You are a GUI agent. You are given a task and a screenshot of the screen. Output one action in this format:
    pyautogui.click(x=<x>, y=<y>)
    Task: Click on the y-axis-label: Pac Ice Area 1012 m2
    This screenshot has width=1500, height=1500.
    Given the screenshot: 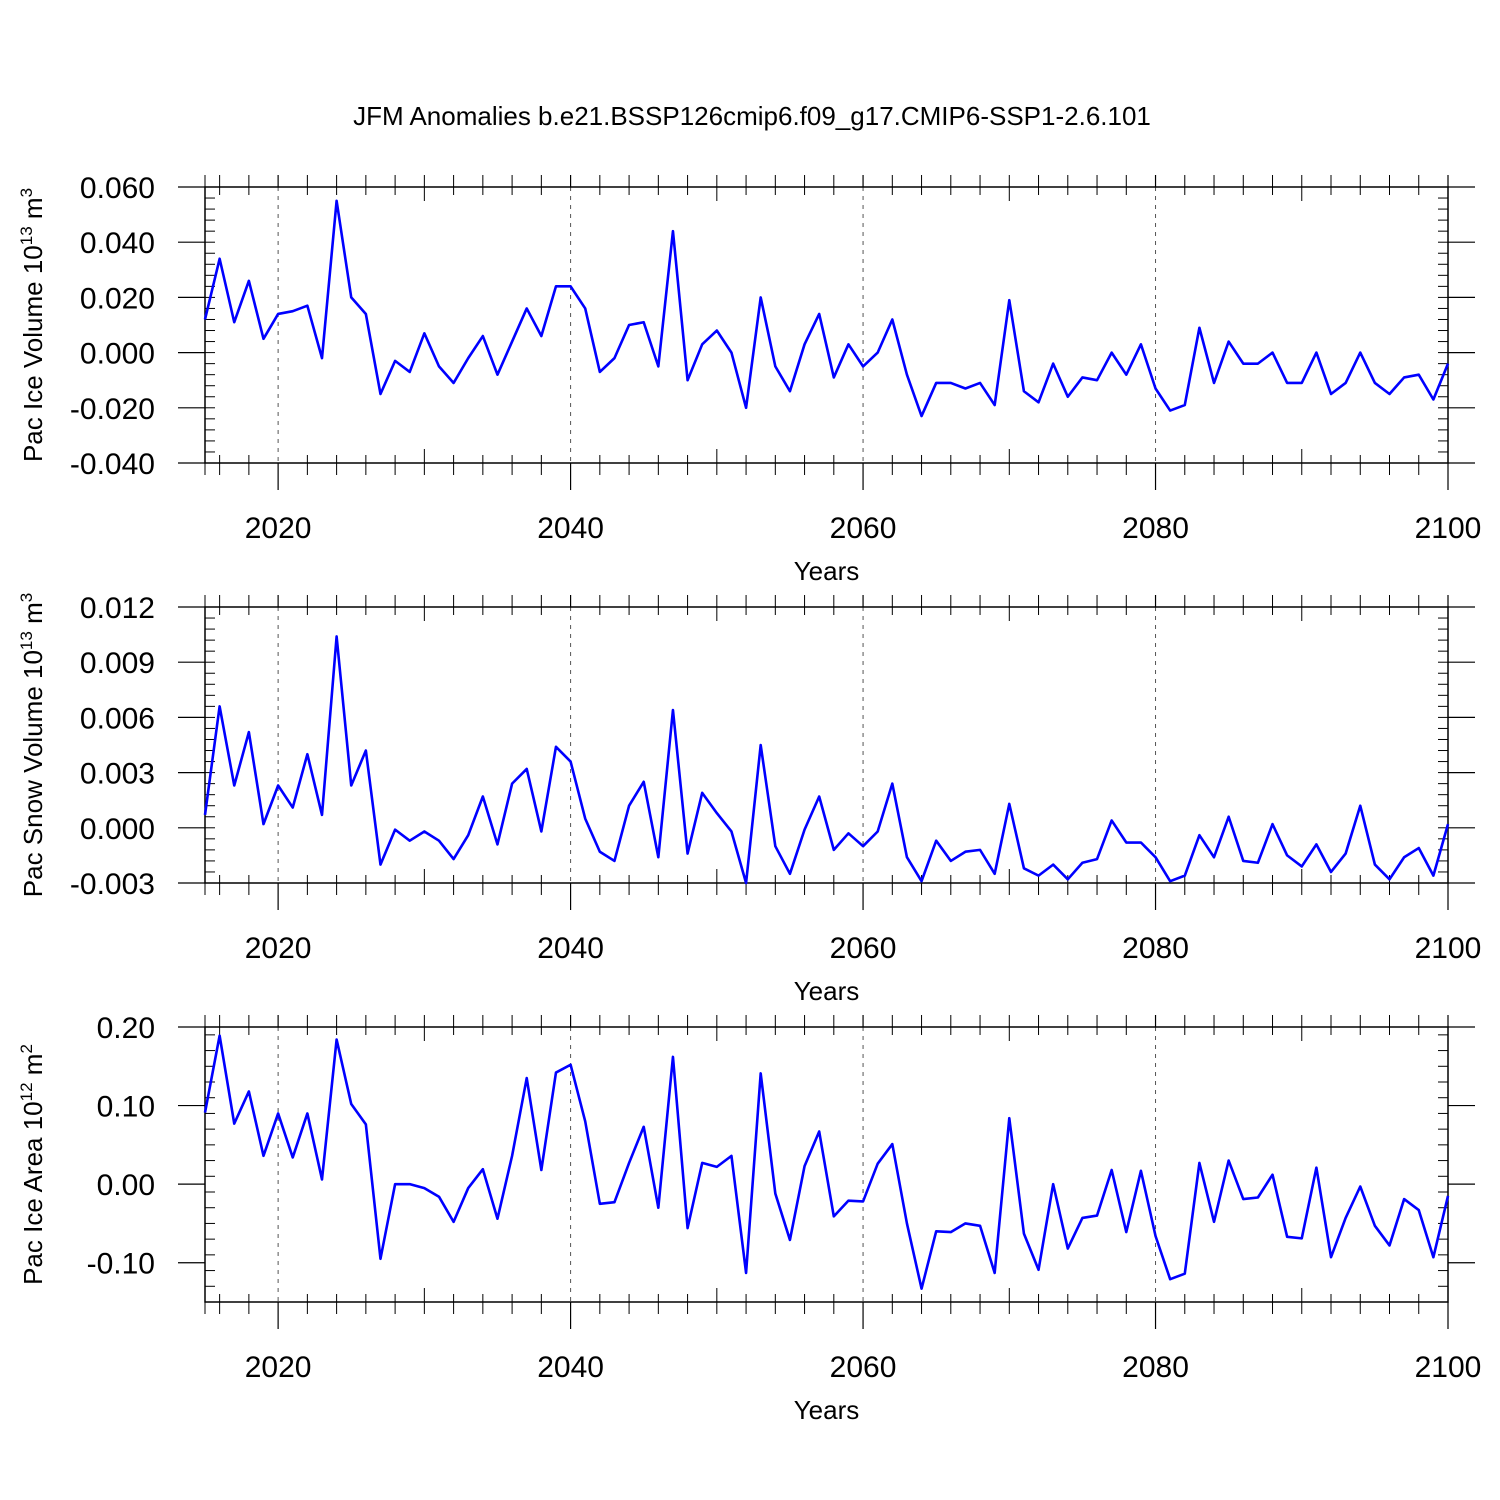 What is the action you would take?
    pyautogui.click(x=32, y=1164)
    